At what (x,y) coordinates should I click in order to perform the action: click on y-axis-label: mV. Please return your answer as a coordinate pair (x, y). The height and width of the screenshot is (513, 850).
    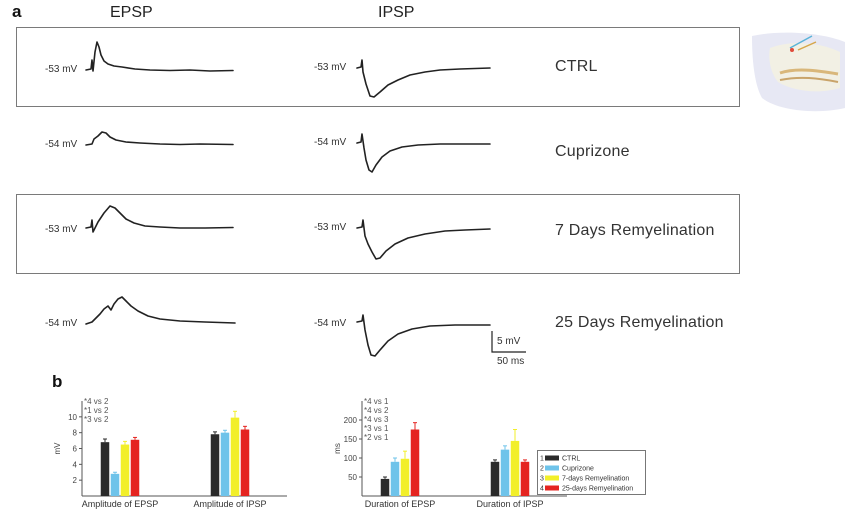
    Looking at the image, I should click on (57, 448).